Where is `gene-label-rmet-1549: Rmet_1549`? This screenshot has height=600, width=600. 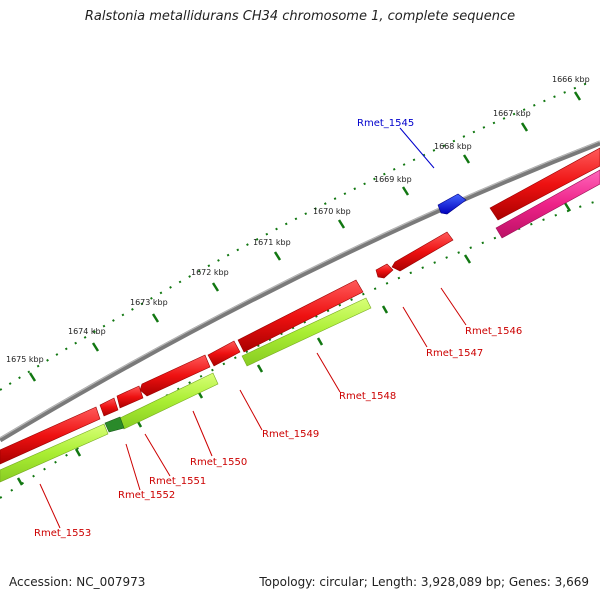
gene-label-rmet-1549: Rmet_1549 is located at coordinates (290, 434).